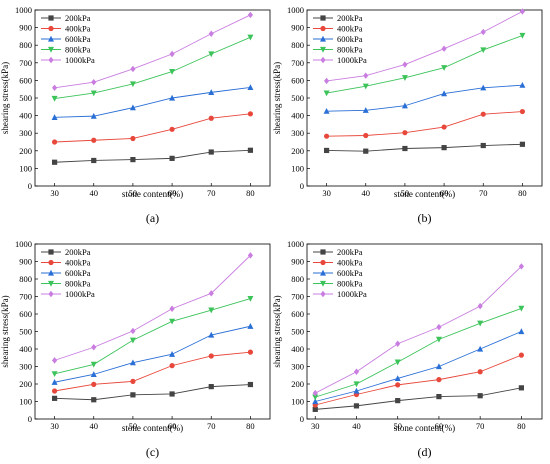 The width and height of the screenshot is (550, 464). Describe the element at coordinates (350, 18) in the screenshot. I see `legend-entry: 200kPa` at that location.